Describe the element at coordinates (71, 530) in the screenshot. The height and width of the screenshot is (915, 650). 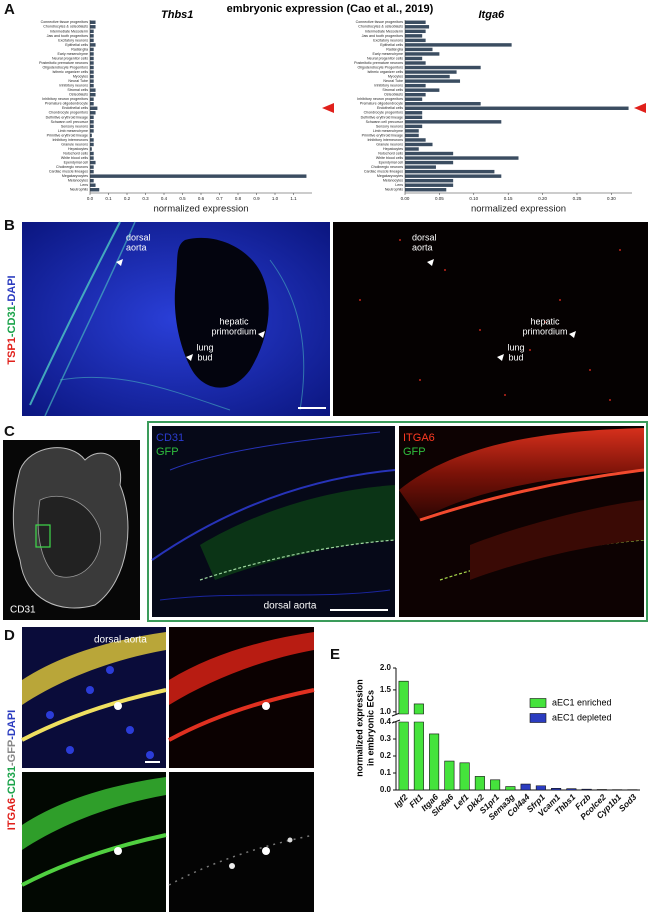
I see `image-c-thumbnail` at that location.